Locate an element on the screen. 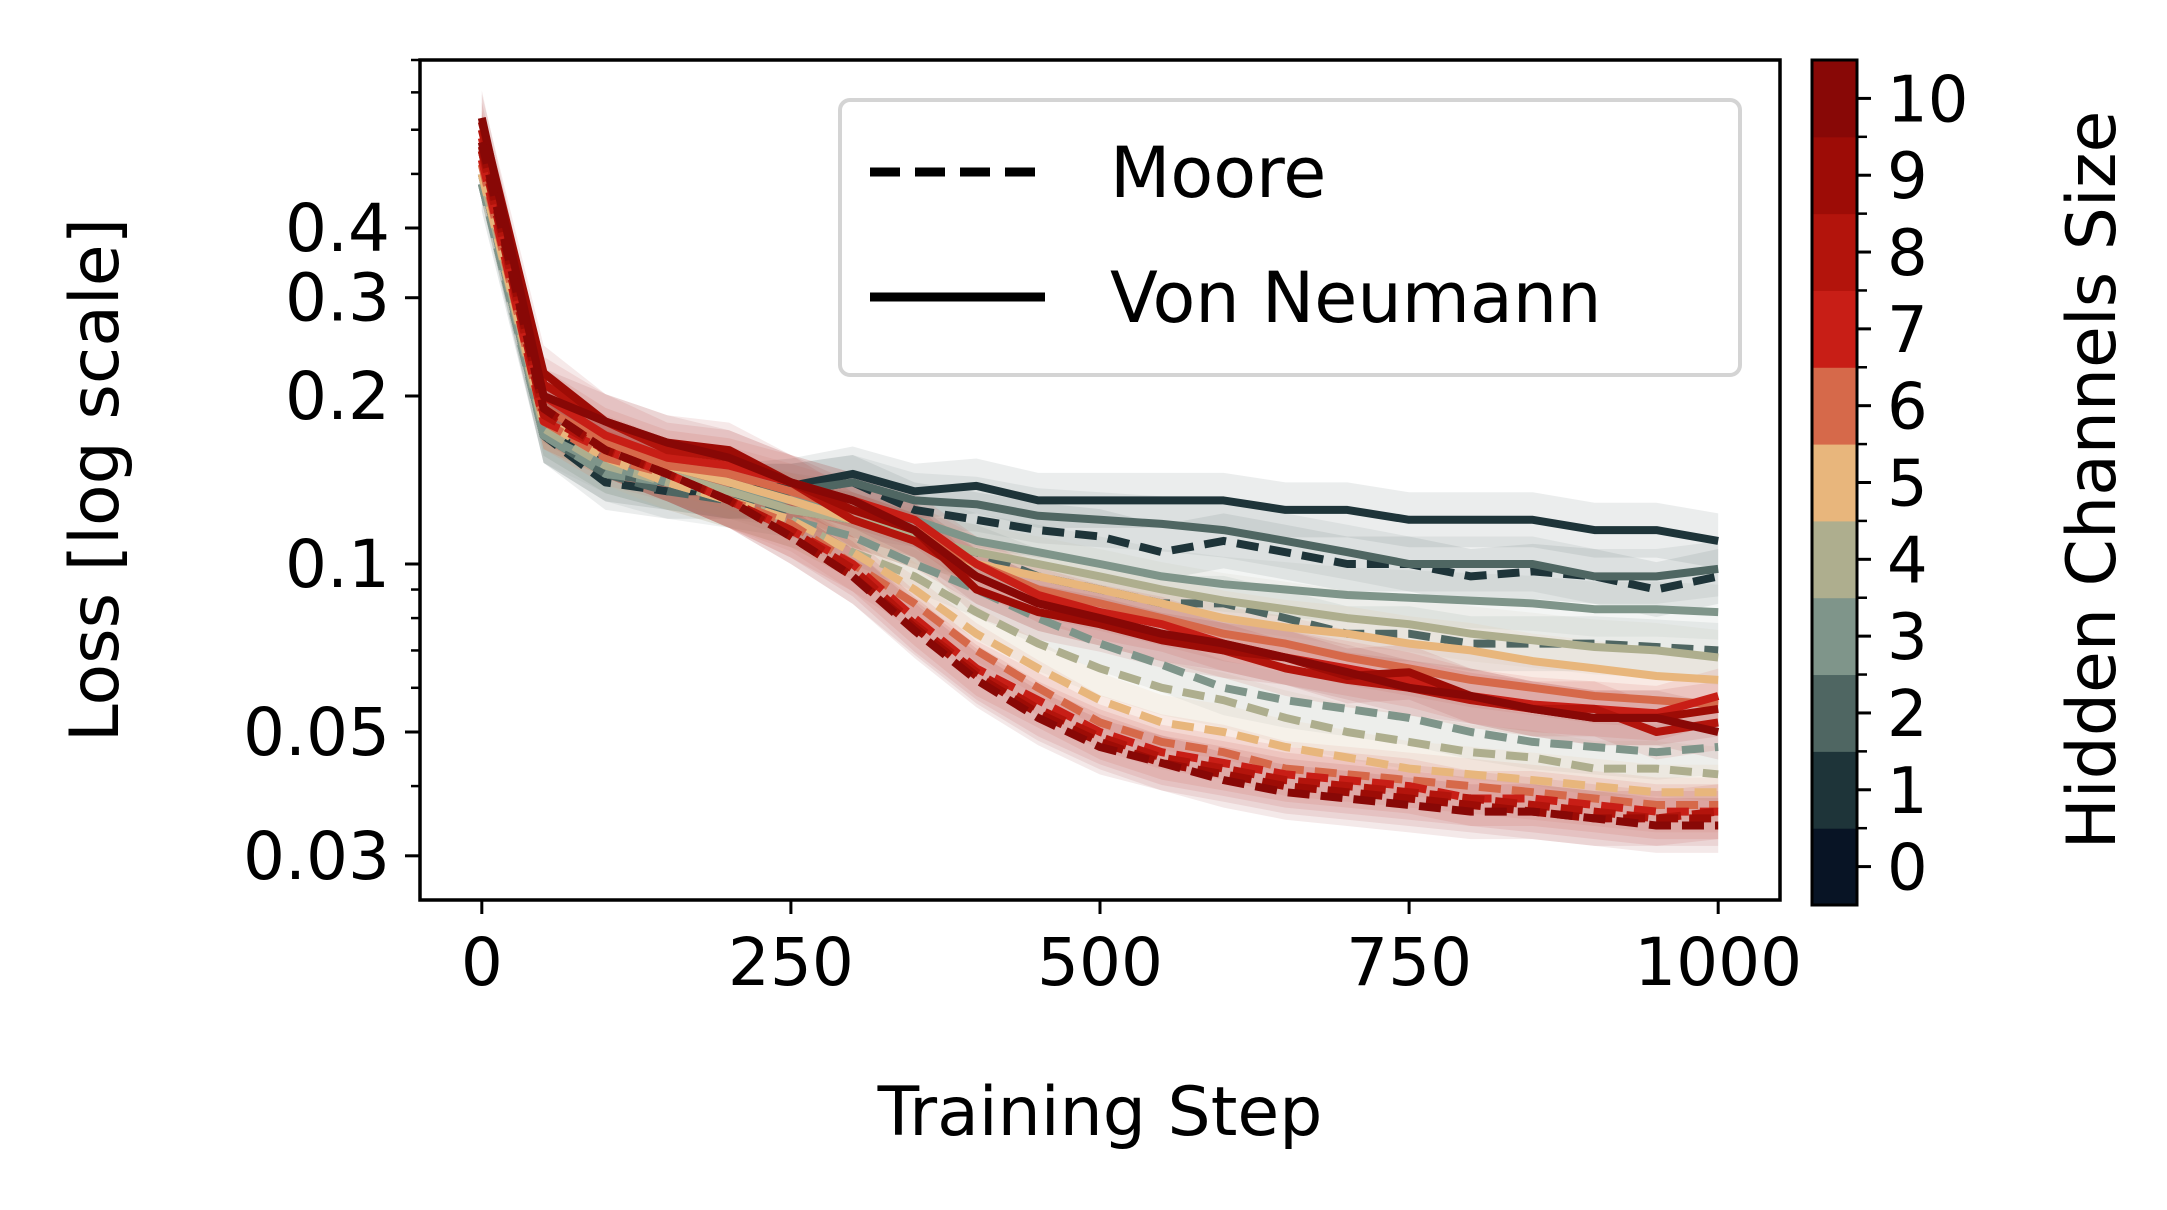  y-tick-label: 0.03 is located at coordinates (316, 856).